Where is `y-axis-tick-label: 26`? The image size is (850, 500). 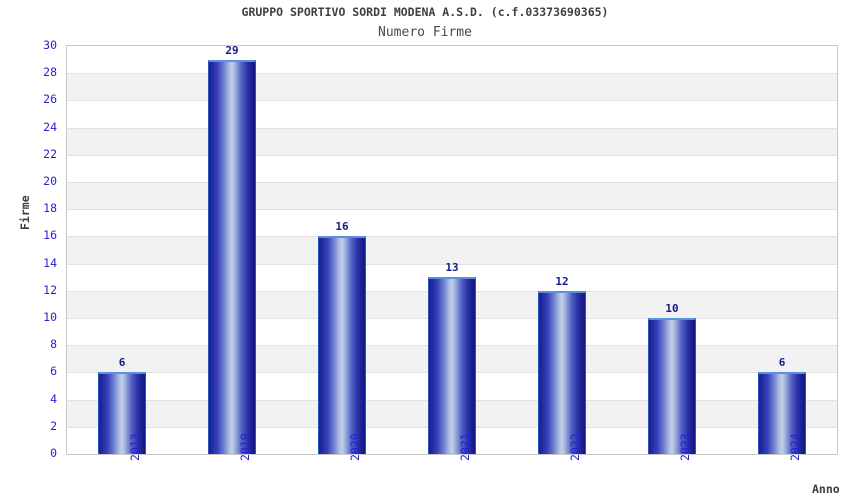
y-axis-tick-label: 26 is located at coordinates (50, 99).